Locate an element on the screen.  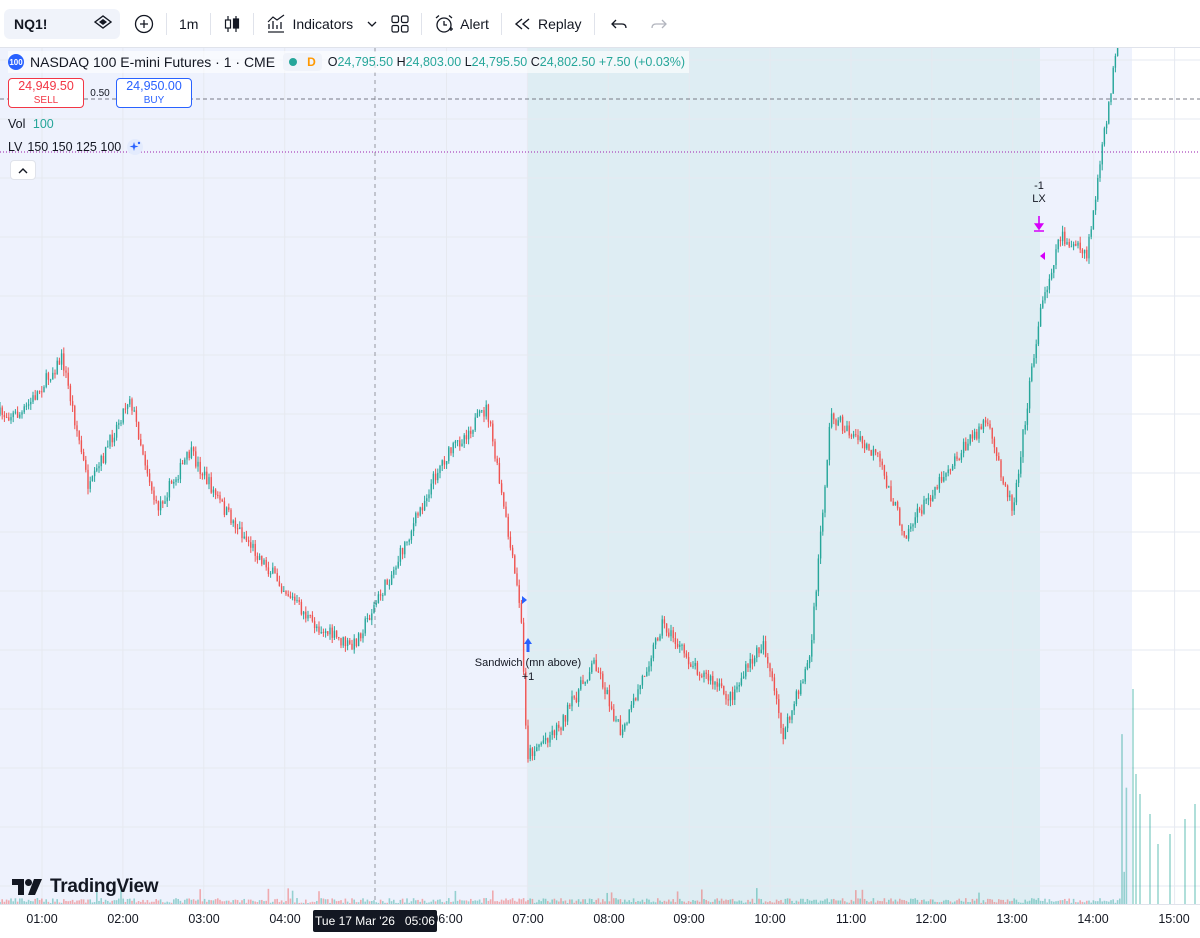
sell-button: 24,949.50 SELL is located at coordinates (46, 93).